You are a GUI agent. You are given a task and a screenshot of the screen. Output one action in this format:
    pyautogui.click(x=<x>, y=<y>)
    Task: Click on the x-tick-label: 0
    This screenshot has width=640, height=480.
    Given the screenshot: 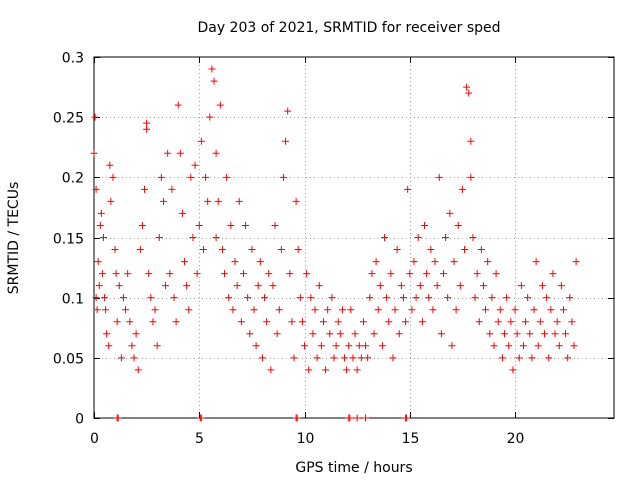 What is the action you would take?
    pyautogui.click(x=94, y=439)
    